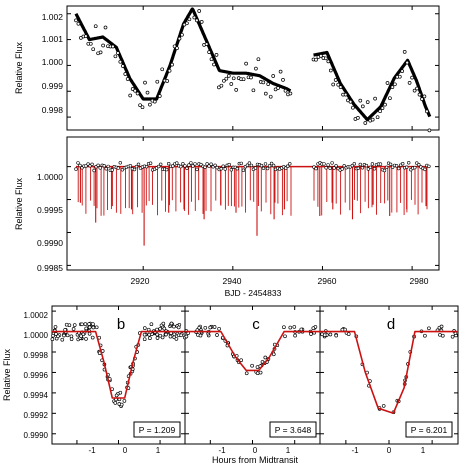 The height and width of the screenshot is (468, 474). Describe the element at coordinates (391, 324) in the screenshot. I see `panel-d-label: d` at that location.